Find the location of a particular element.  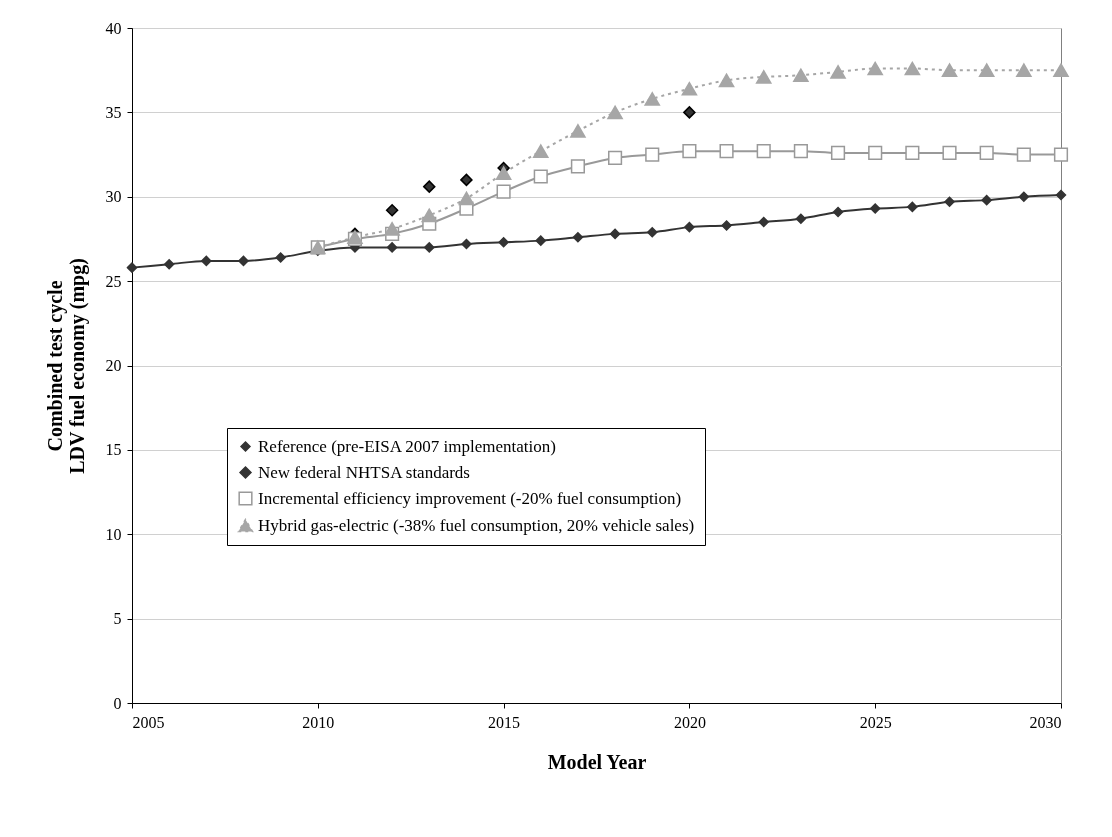

y-tick-label: 35 is located at coordinates (113, 112).